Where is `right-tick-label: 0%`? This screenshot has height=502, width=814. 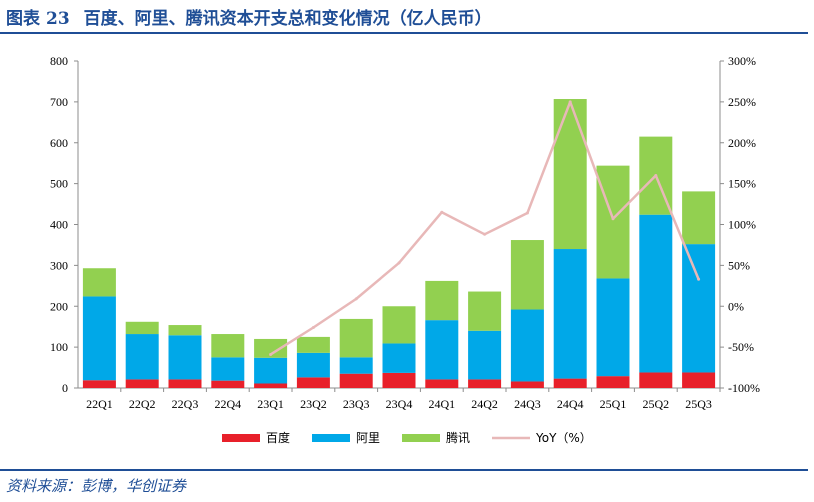 right-tick-label: 0% is located at coordinates (736, 306).